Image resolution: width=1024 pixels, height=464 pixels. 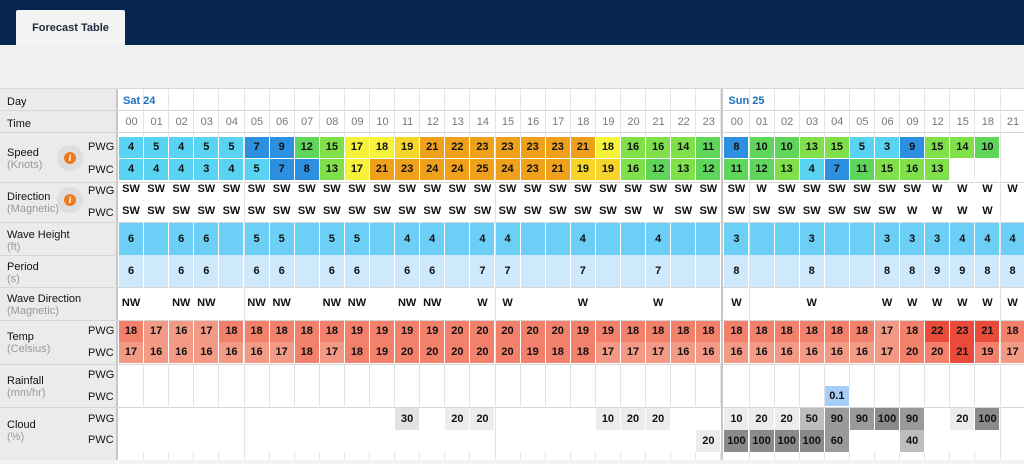 What do you see at coordinates (38, 241) in the screenshot?
I see `wave-height-label: Wave Height (ft)` at bounding box center [38, 241].